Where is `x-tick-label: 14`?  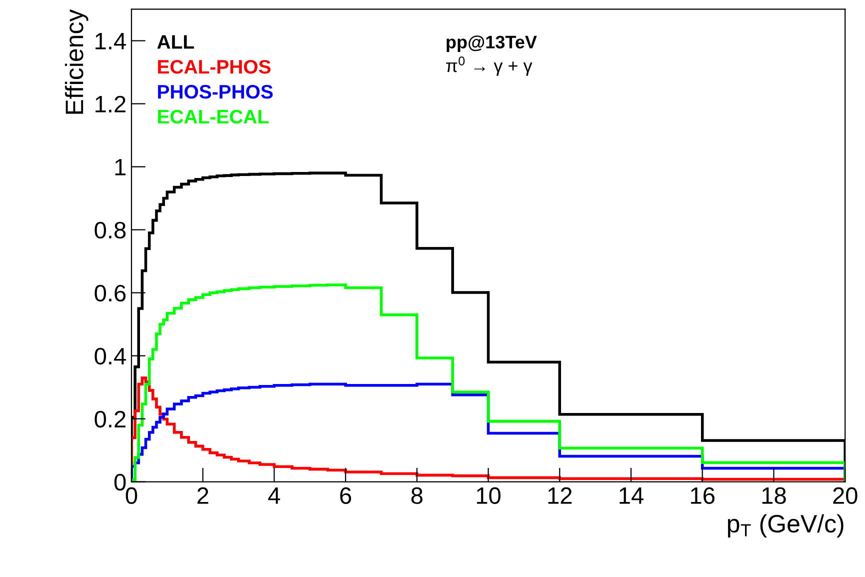
x-tick-label: 14 is located at coordinates (632, 496).